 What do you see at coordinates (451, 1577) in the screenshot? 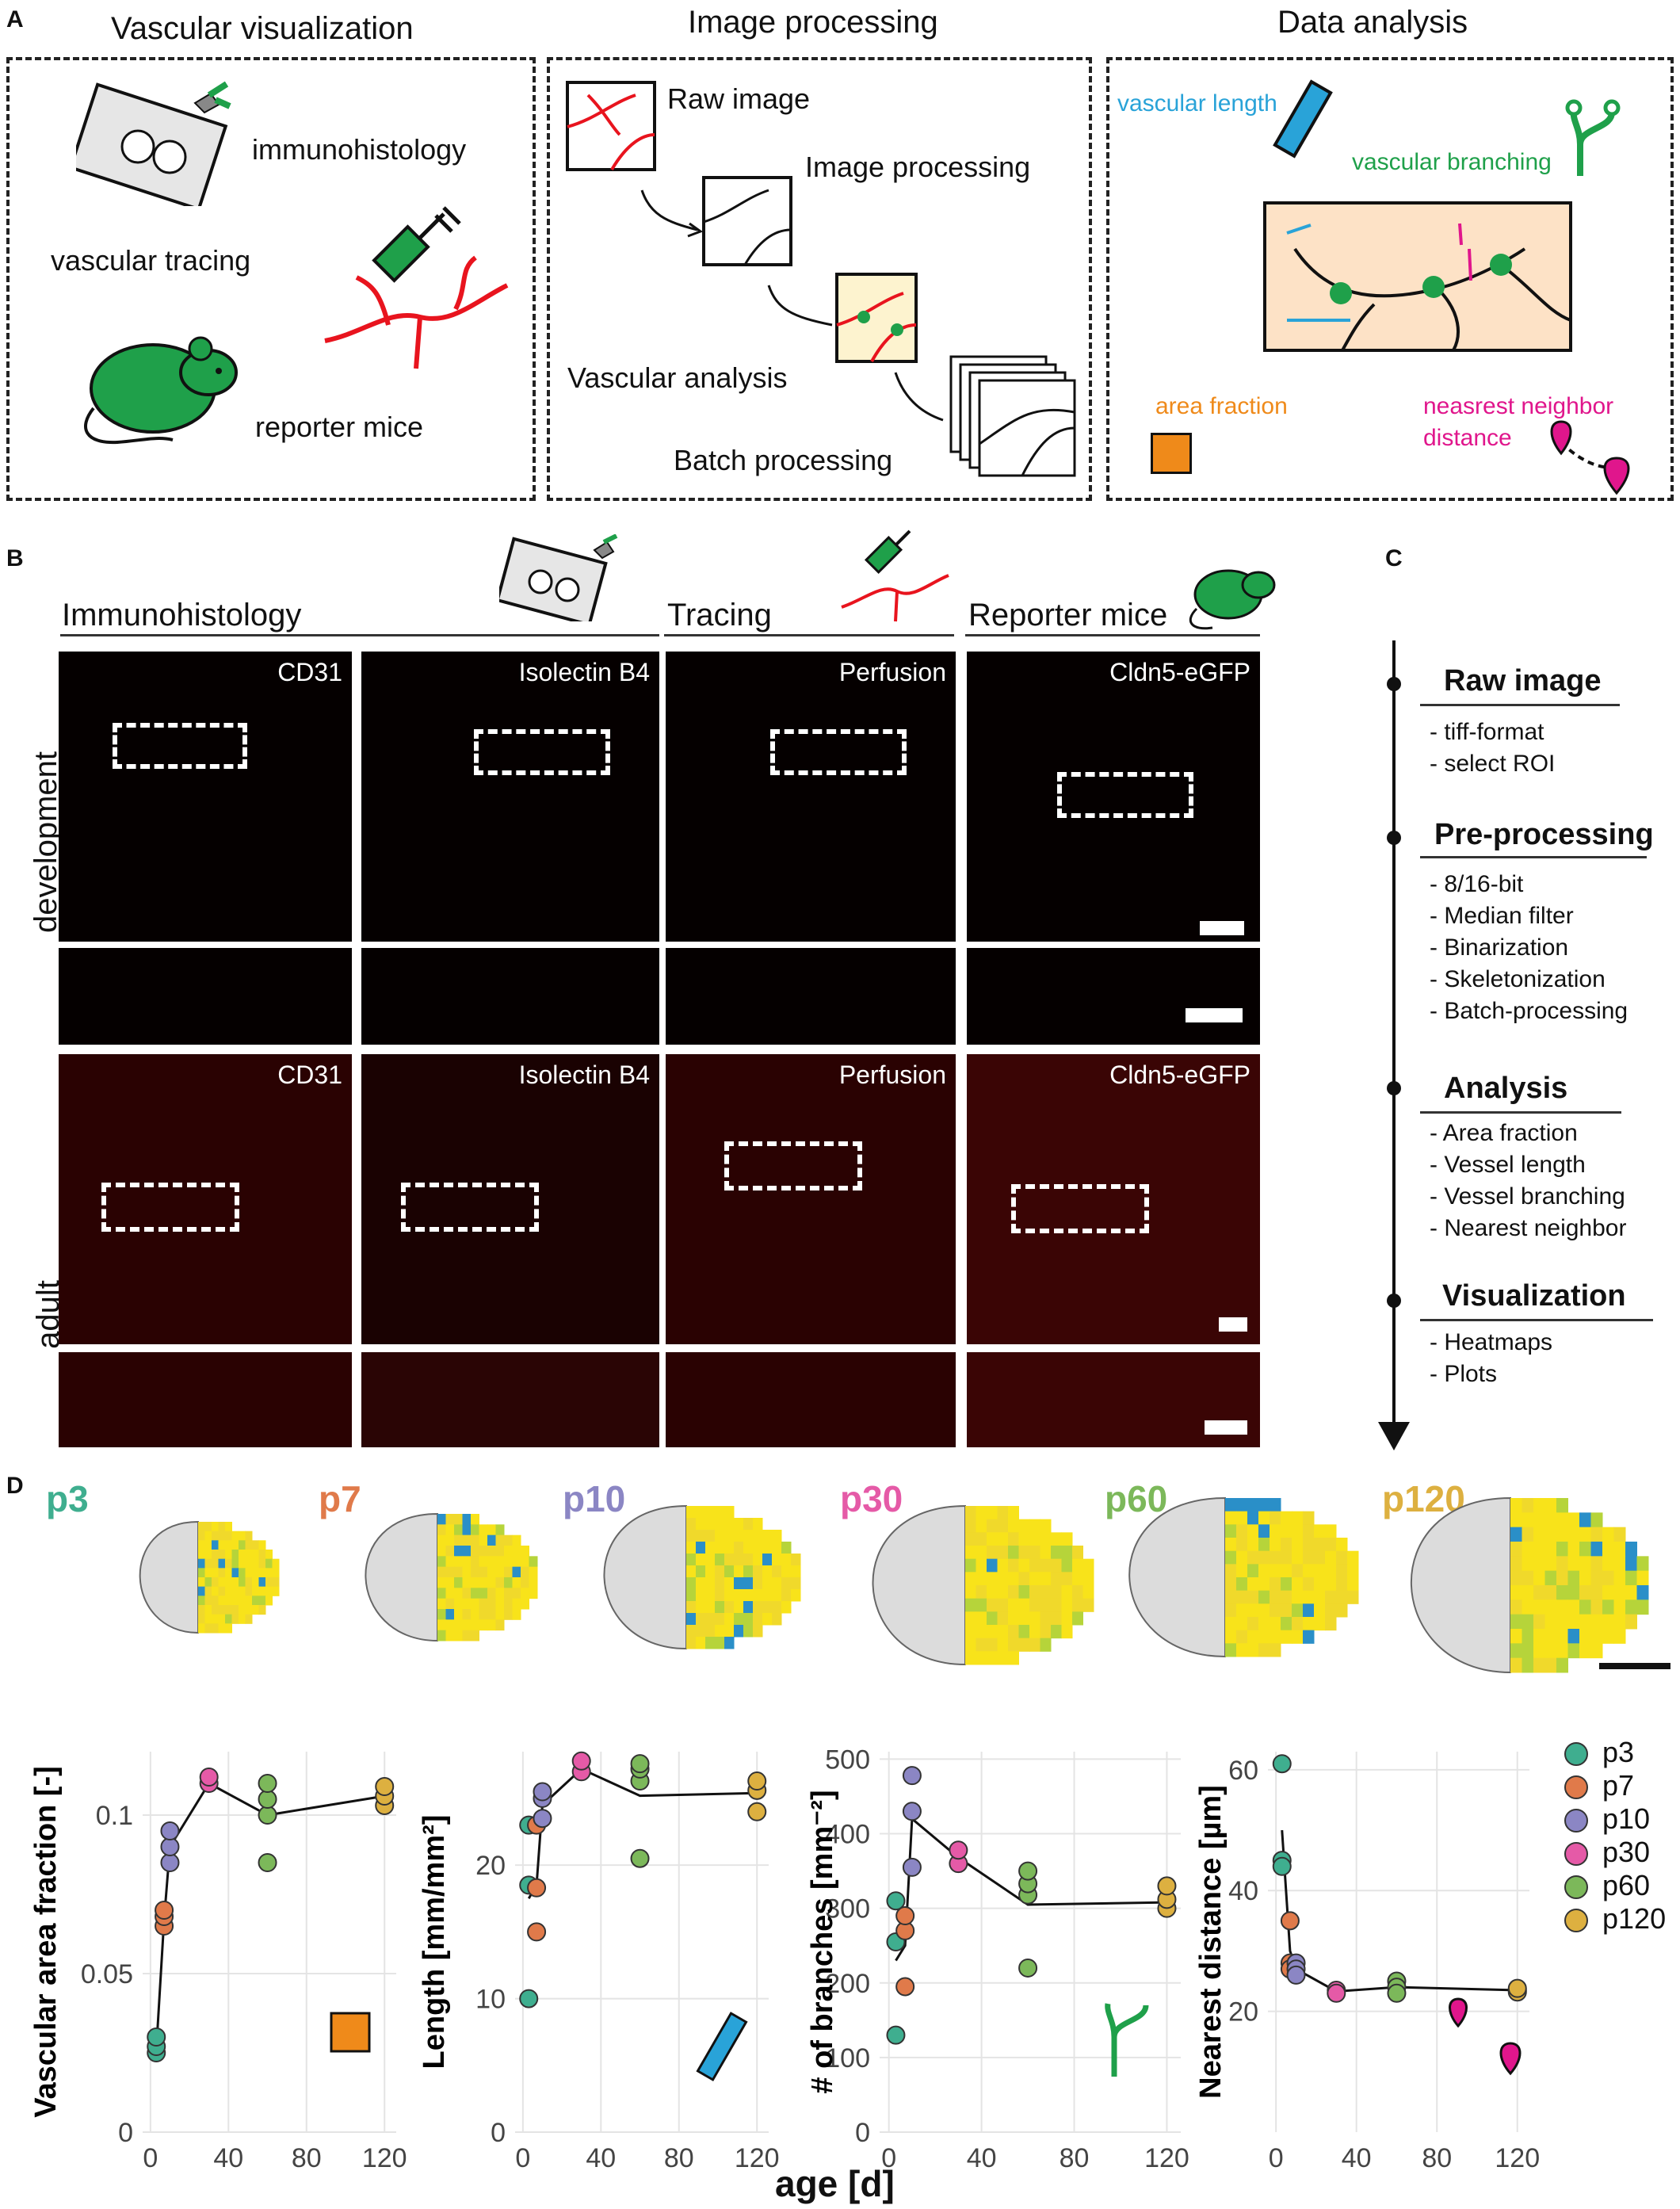
I see `heatmap-brain-p7` at bounding box center [451, 1577].